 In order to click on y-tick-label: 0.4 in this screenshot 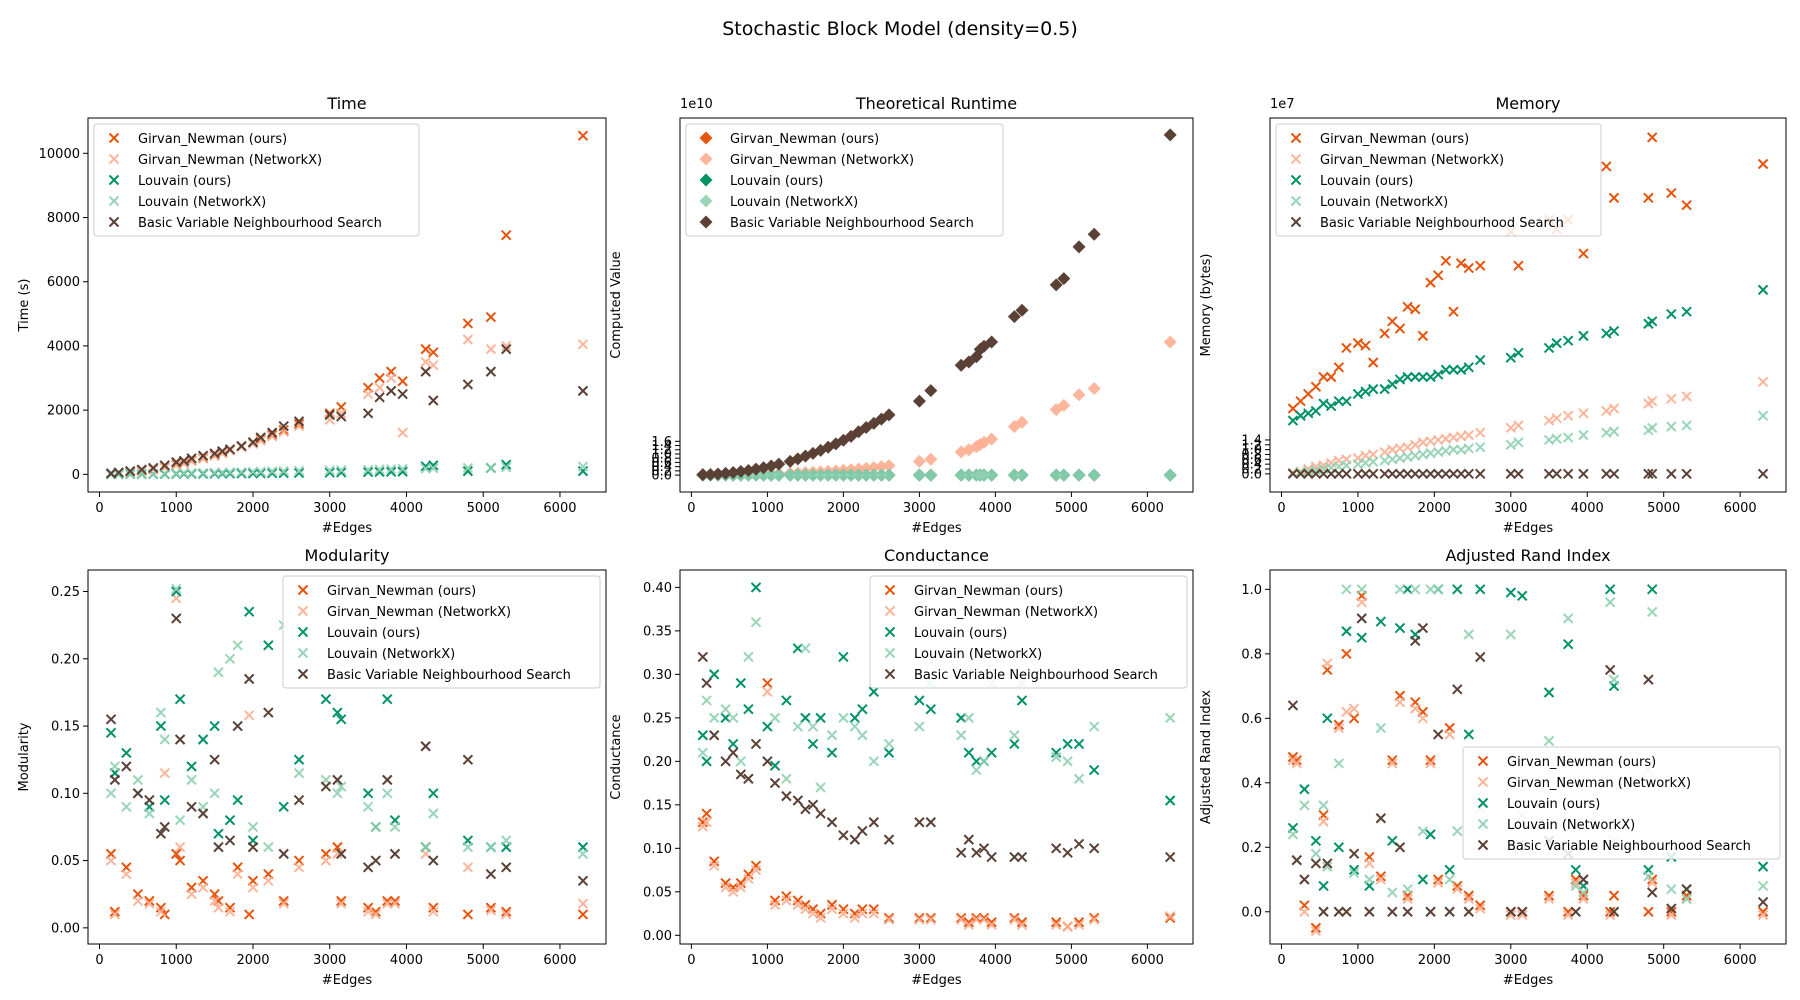, I will do `click(661, 467)`.